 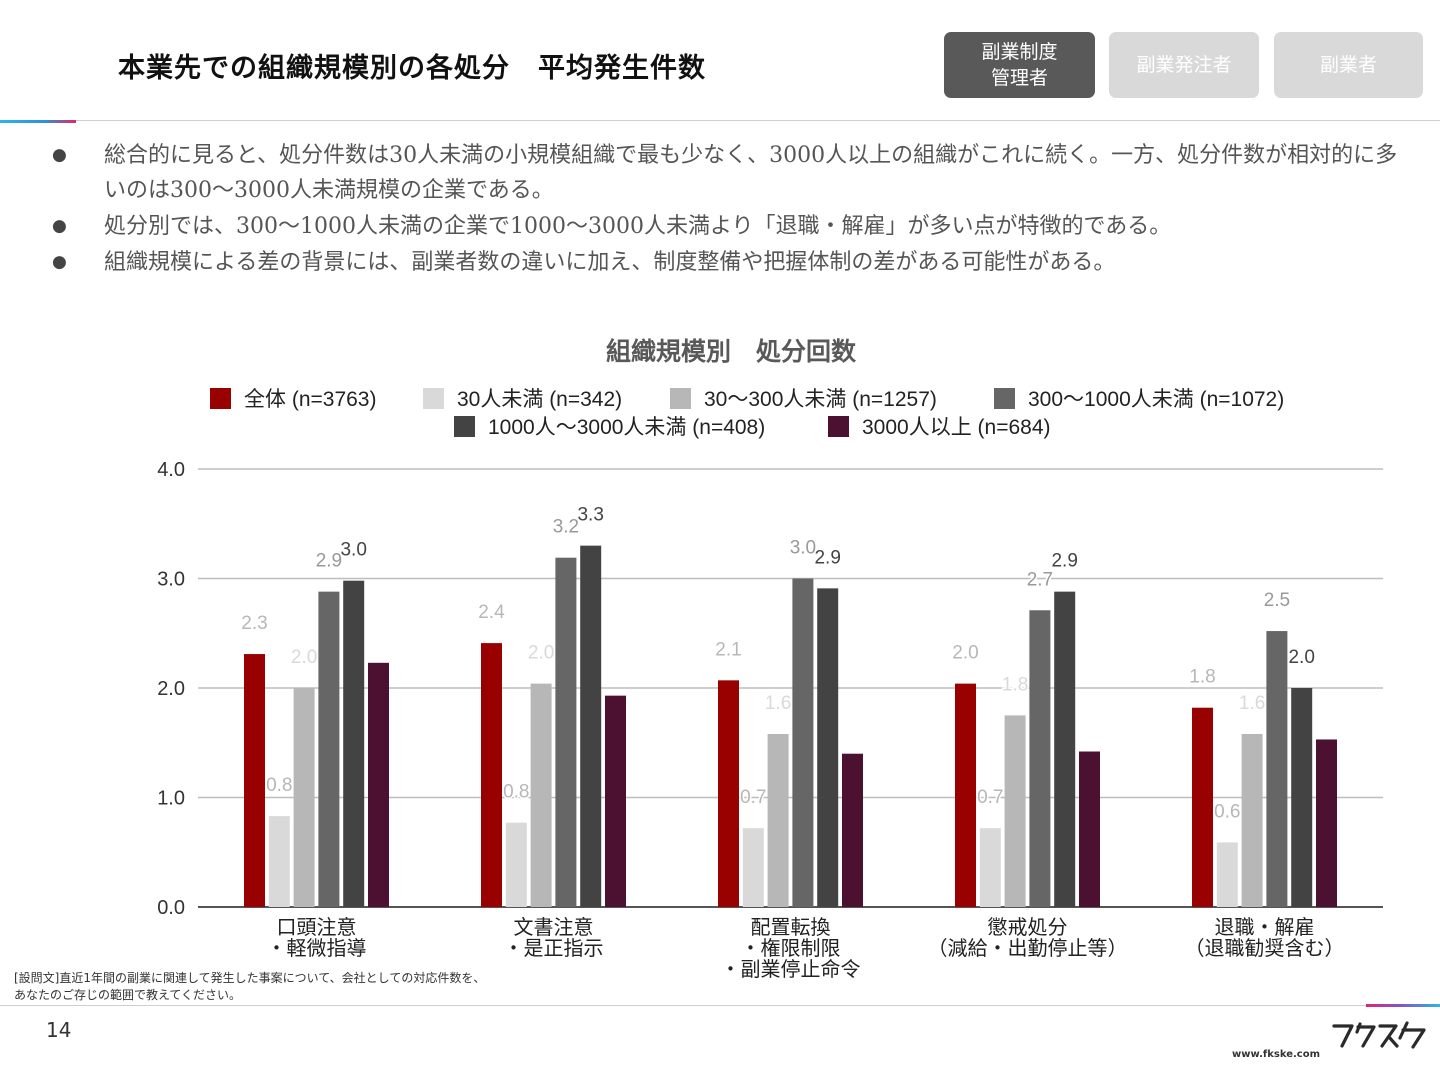 I want to click on x-tick-label: 配置転換・権限制限・副業停止命令, so click(x=791, y=948).